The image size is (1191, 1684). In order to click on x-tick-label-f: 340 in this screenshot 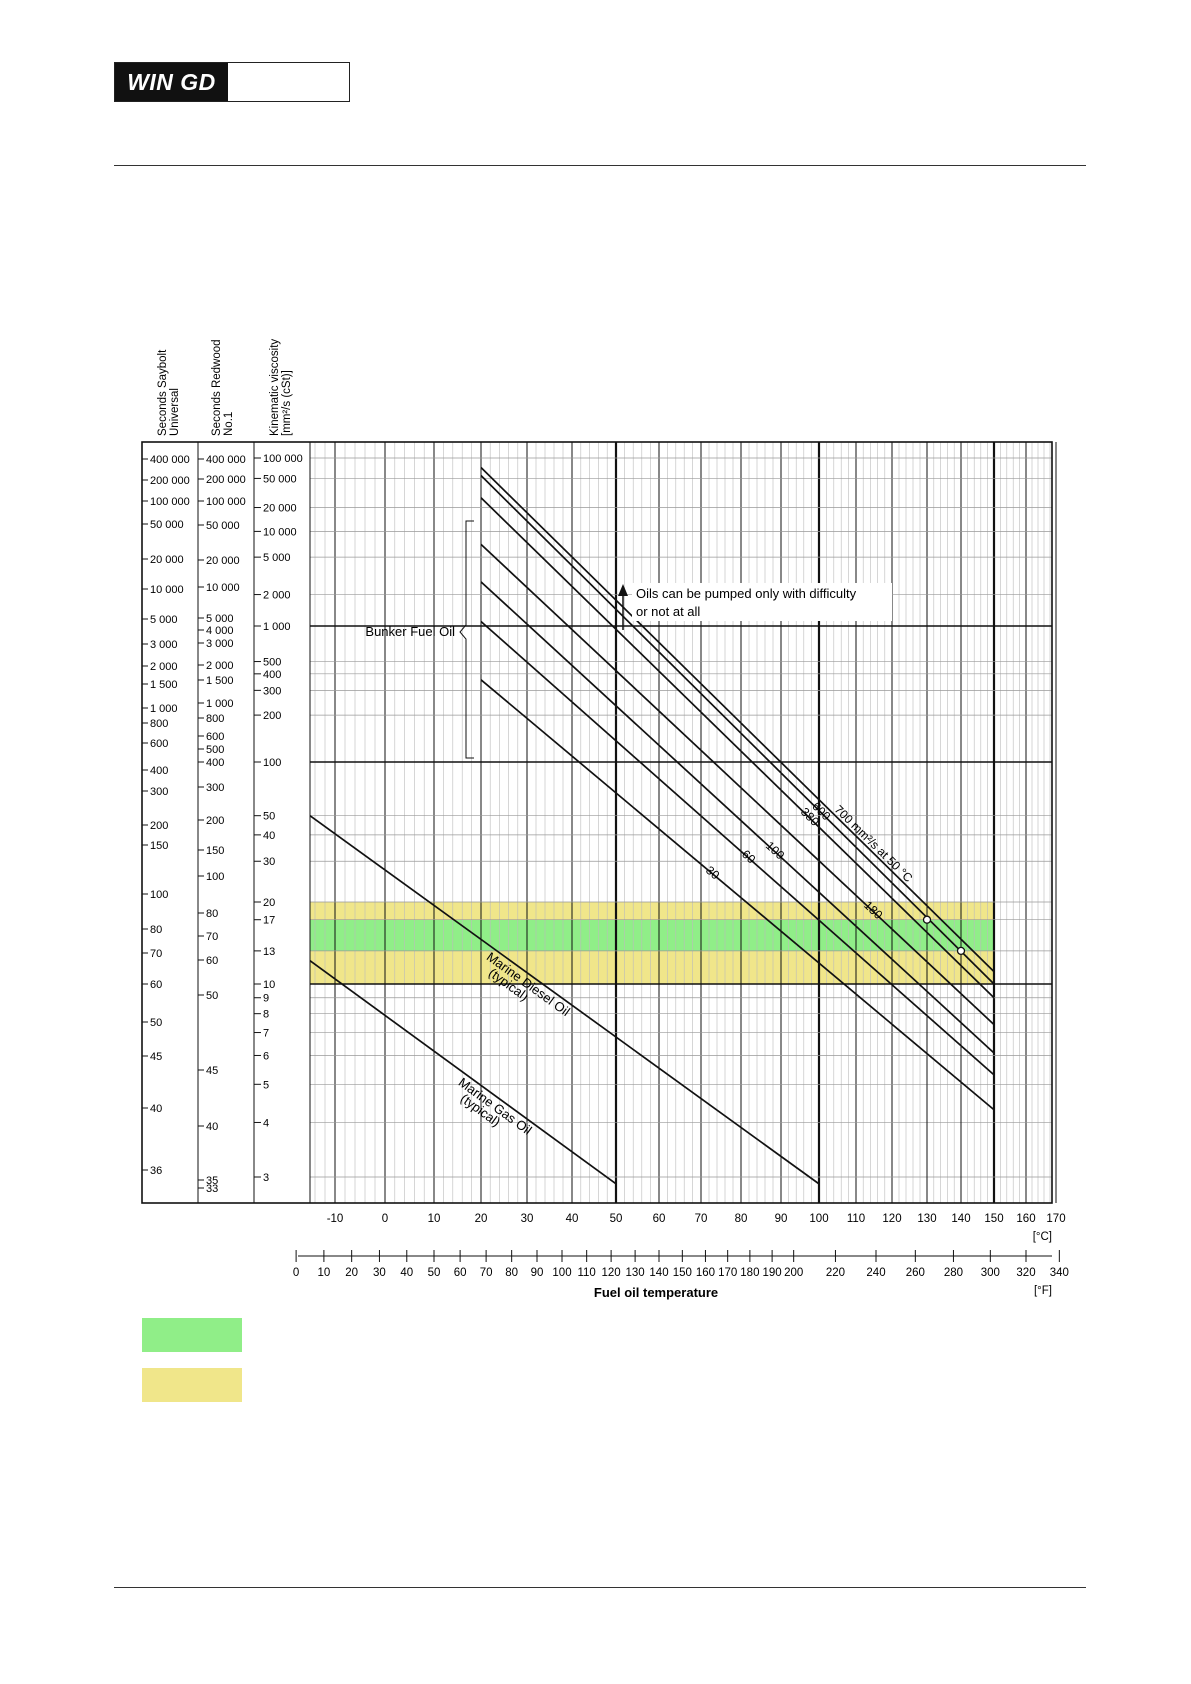, I will do `click(1059, 1273)`.